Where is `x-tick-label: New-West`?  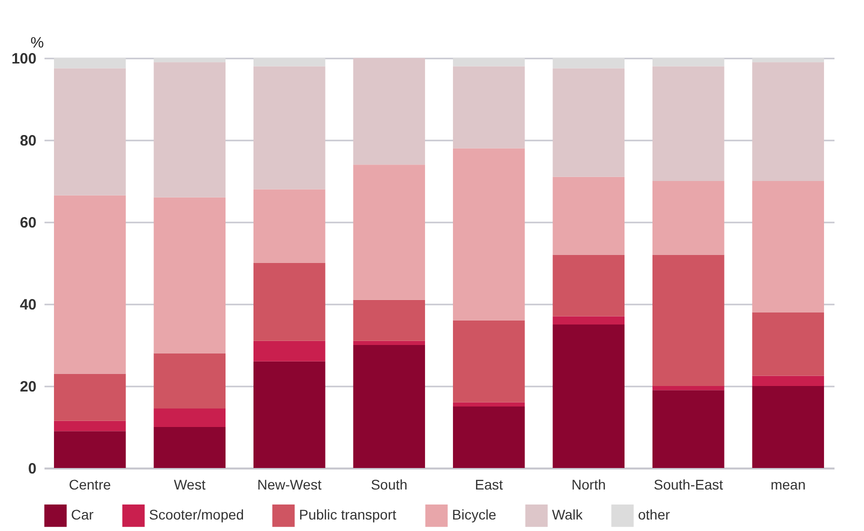
x-tick-label: New-West is located at coordinates (289, 484).